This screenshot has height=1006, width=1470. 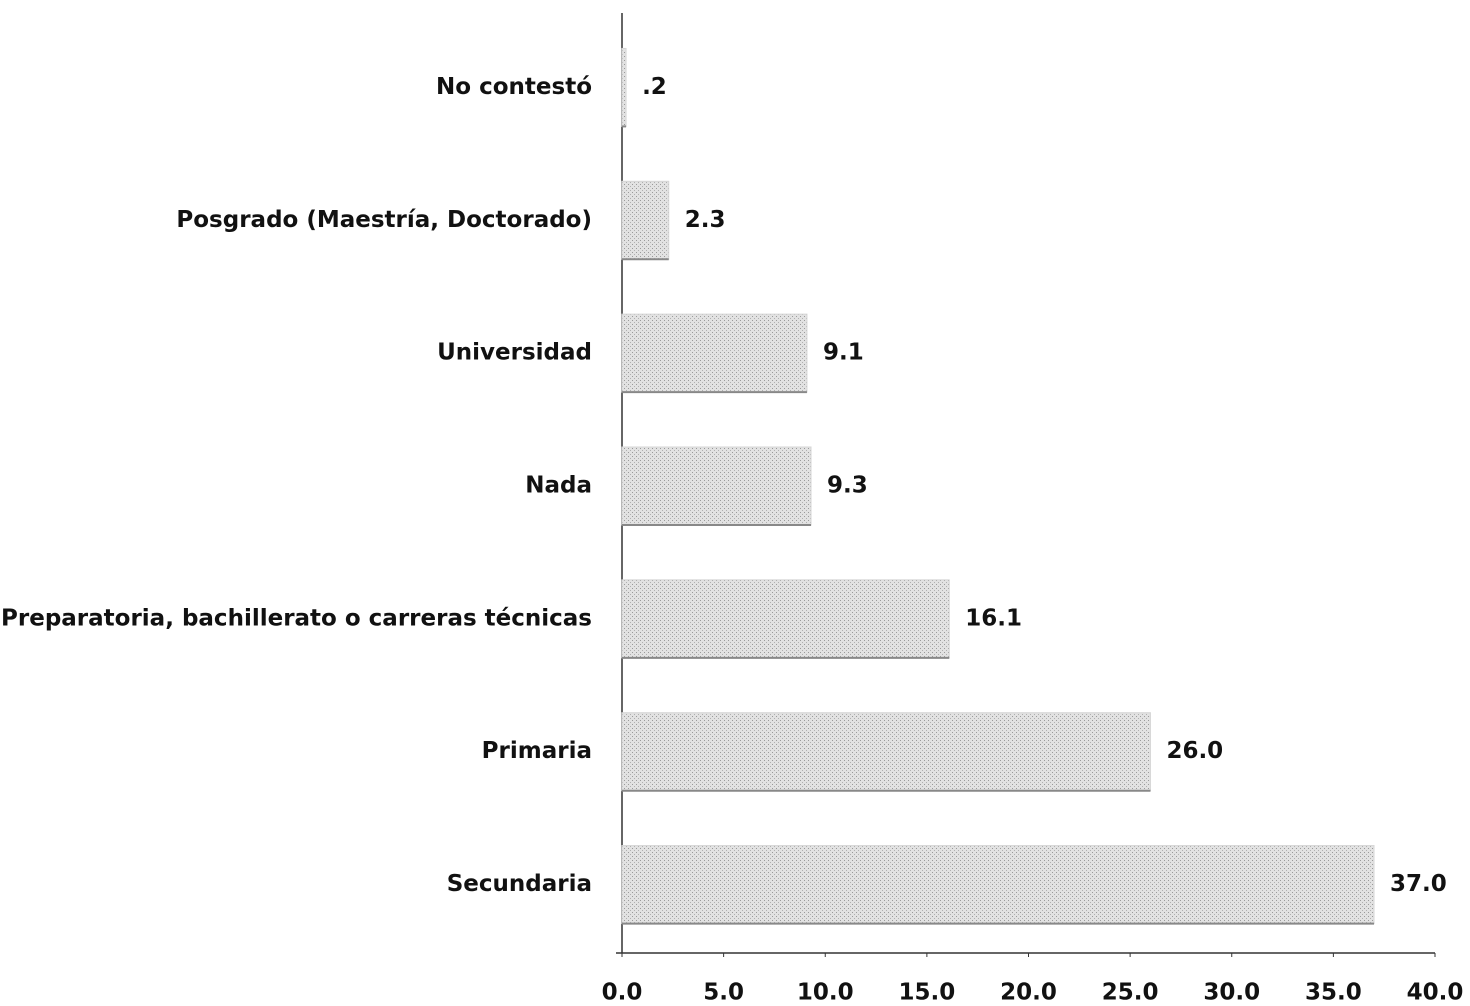 I want to click on y-tick-label: Nada, so click(x=558, y=486).